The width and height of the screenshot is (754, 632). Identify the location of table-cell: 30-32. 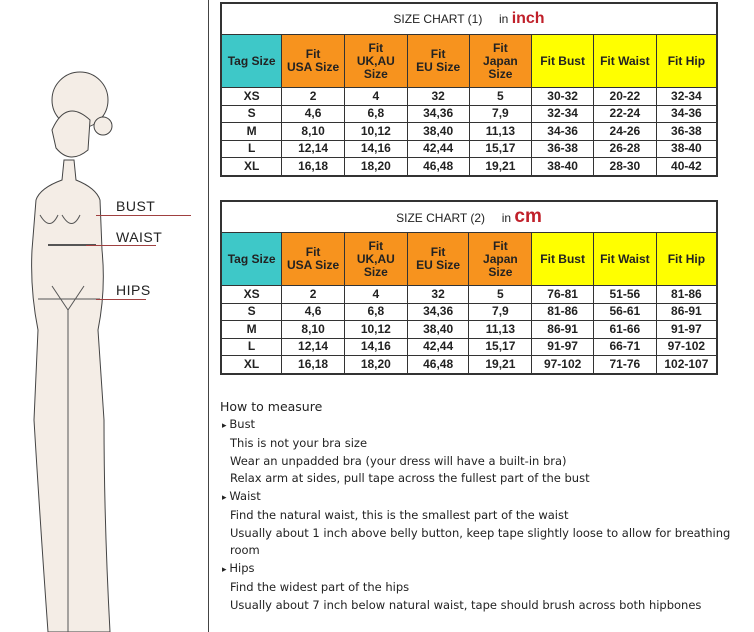
(562, 96).